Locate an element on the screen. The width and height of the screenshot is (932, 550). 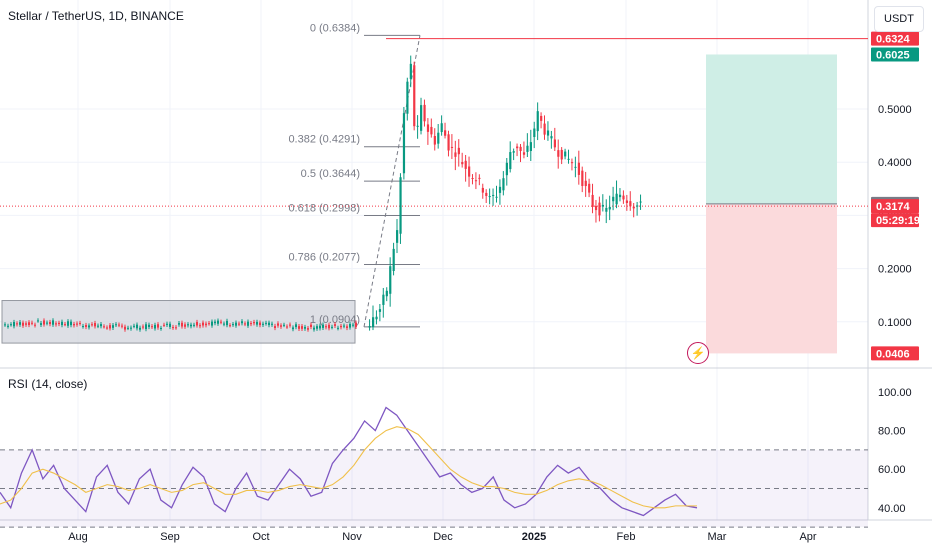
time-axis-tick: Sep is located at coordinates (170, 537).